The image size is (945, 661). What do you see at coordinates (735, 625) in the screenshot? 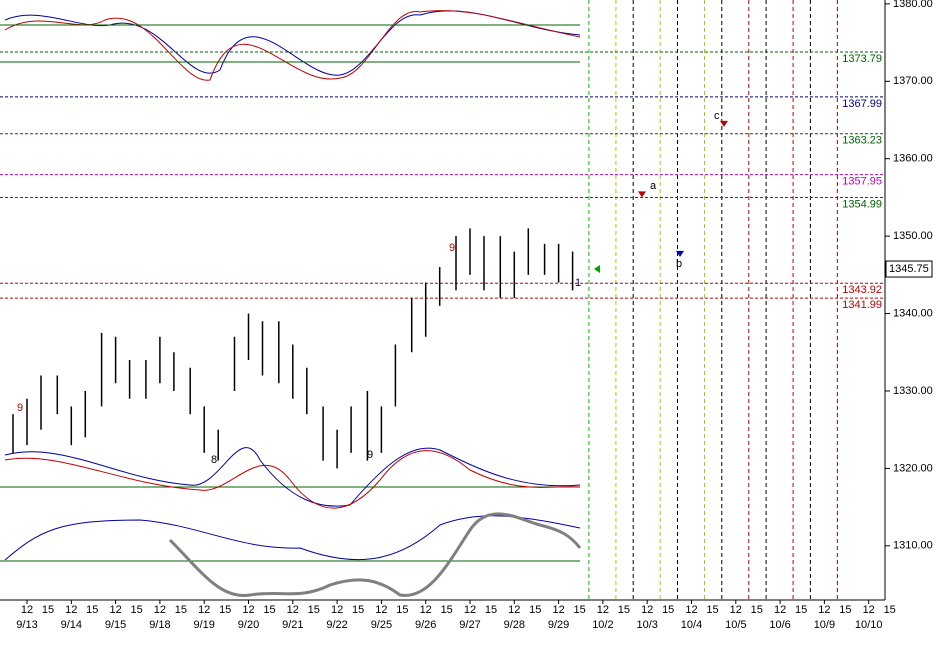
I see `x-tick-label: 10/5` at bounding box center [735, 625].